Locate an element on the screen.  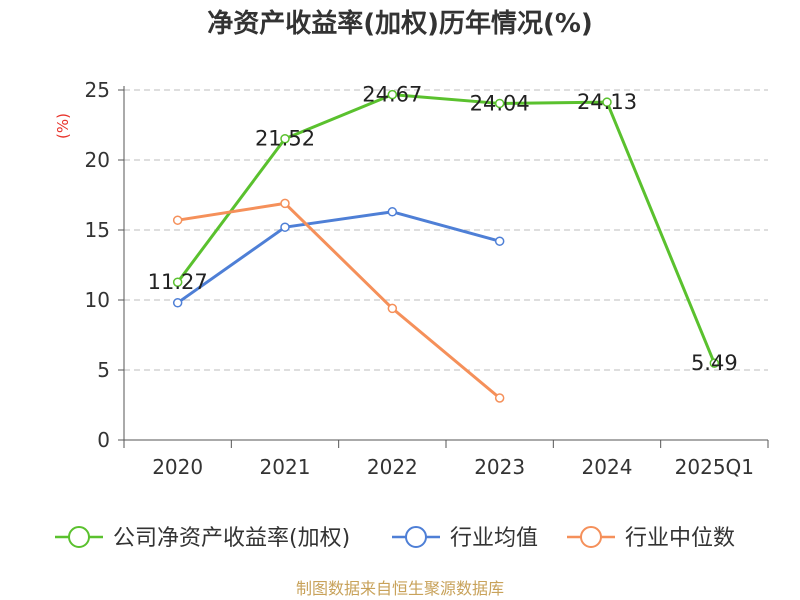
data-label: 21.52 is located at coordinates (285, 139).